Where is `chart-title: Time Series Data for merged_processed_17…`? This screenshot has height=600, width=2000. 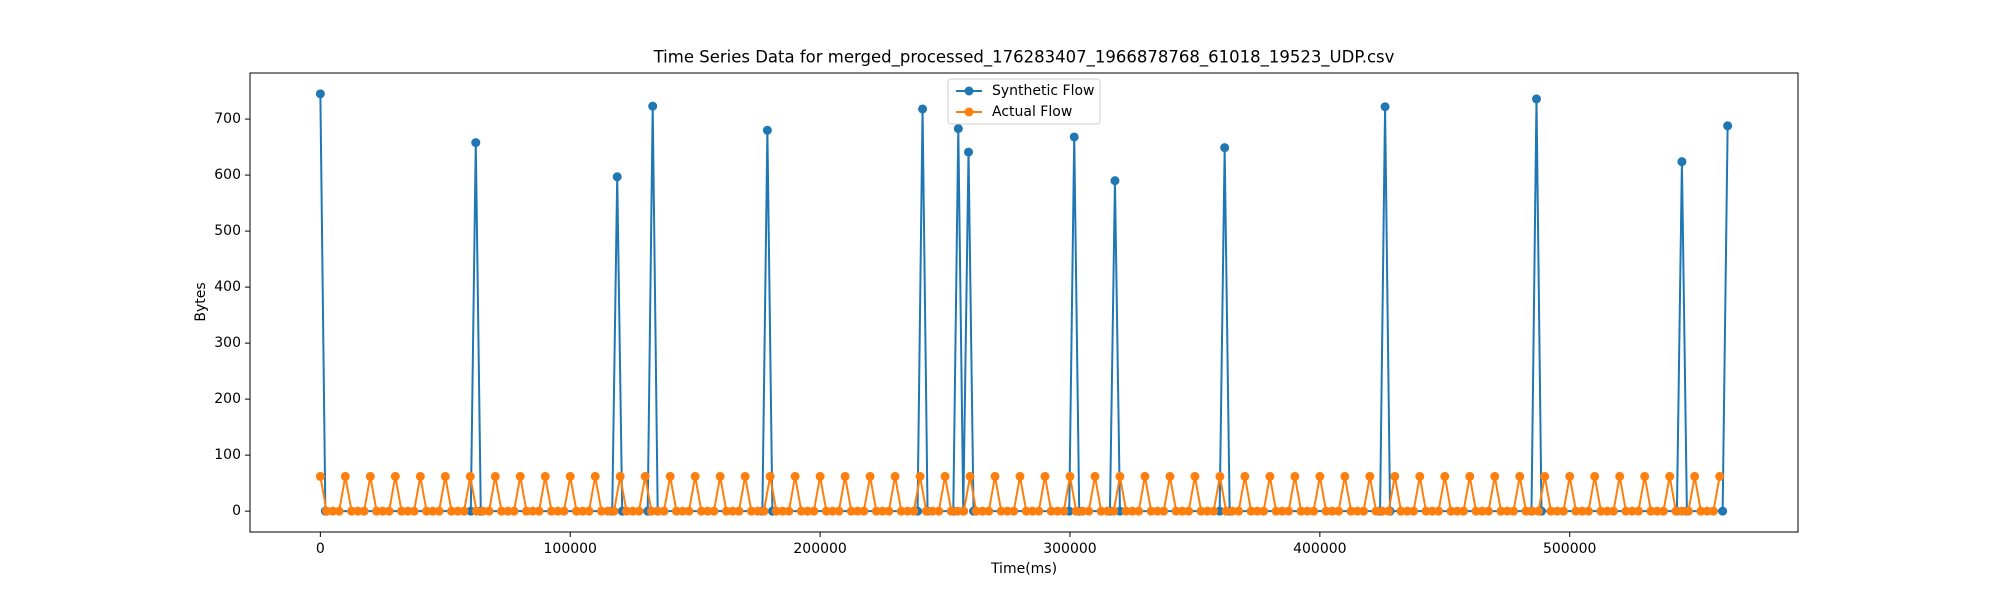 chart-title: Time Series Data for merged_processed_17… is located at coordinates (1024, 58).